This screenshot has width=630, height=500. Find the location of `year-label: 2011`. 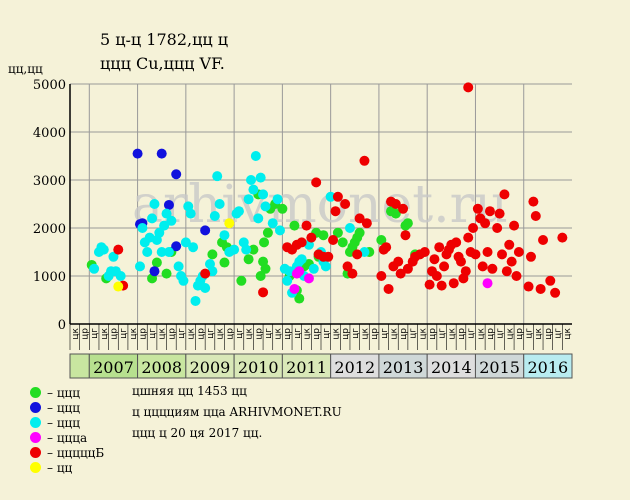

year-label: 2011 is located at coordinates (306, 367).